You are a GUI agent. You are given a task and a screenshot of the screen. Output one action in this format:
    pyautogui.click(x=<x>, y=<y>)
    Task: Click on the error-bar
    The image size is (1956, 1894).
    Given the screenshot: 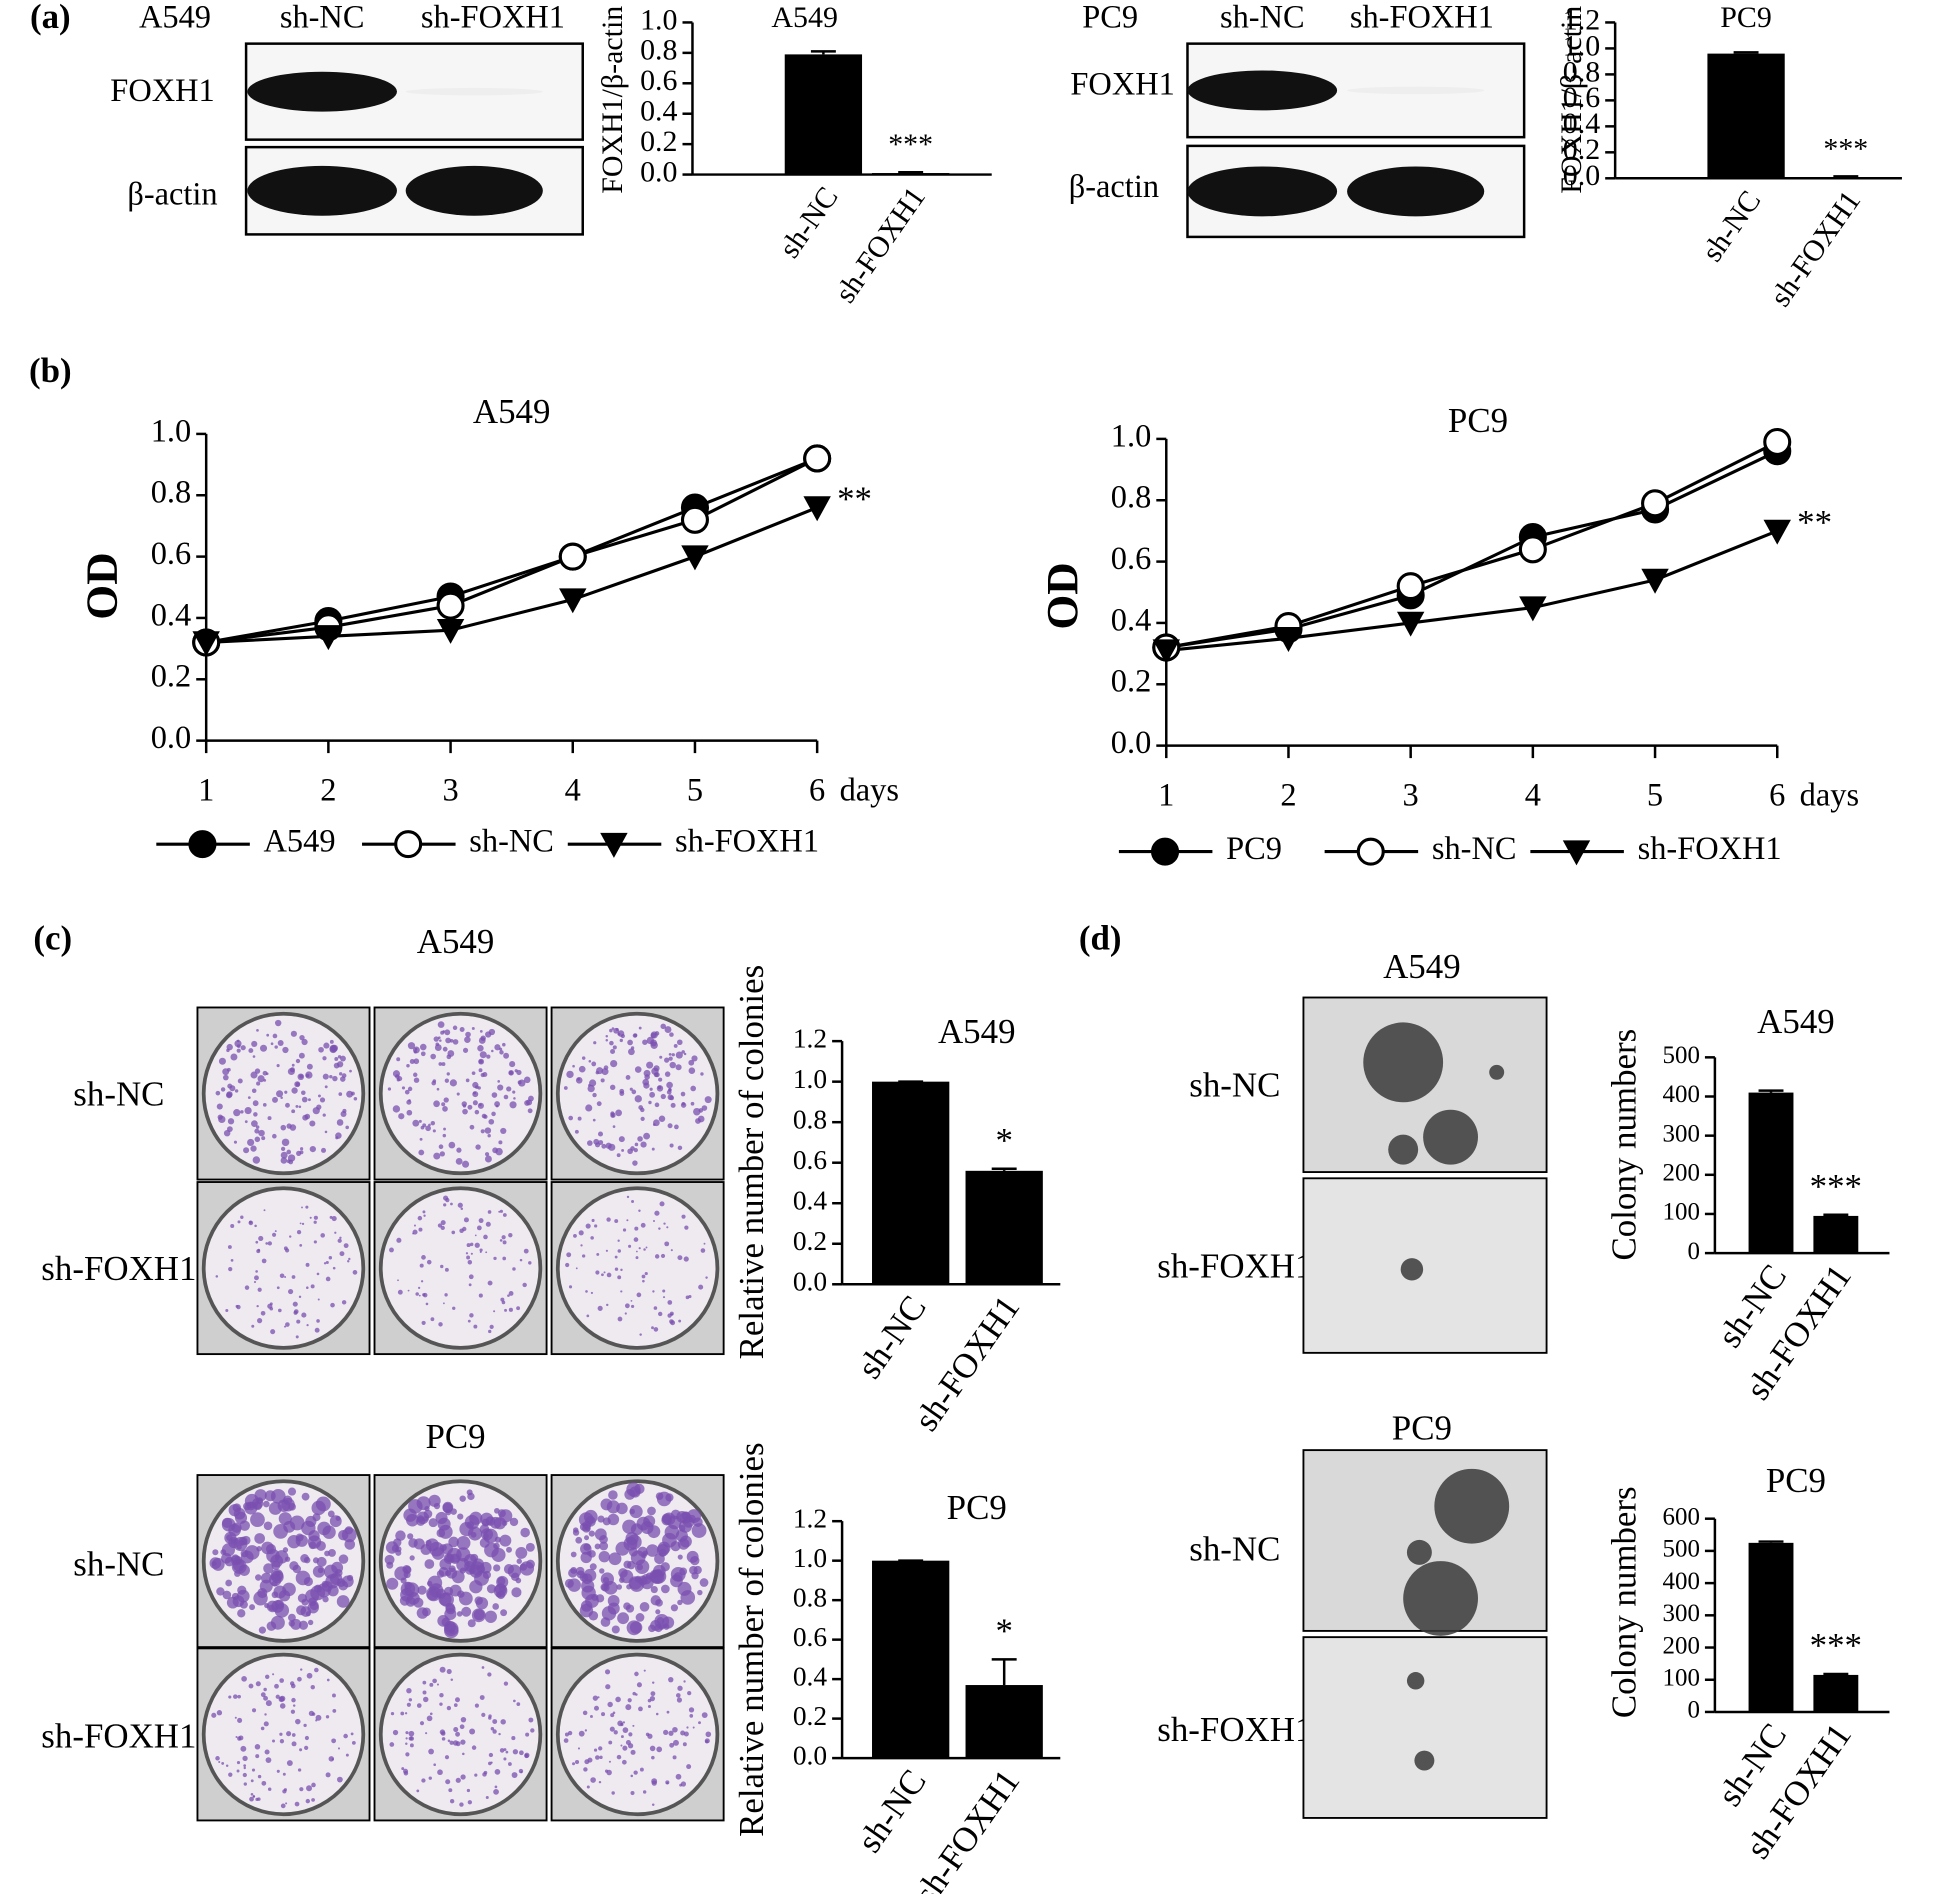 What is the action you would take?
    pyautogui.click(x=1746, y=52)
    